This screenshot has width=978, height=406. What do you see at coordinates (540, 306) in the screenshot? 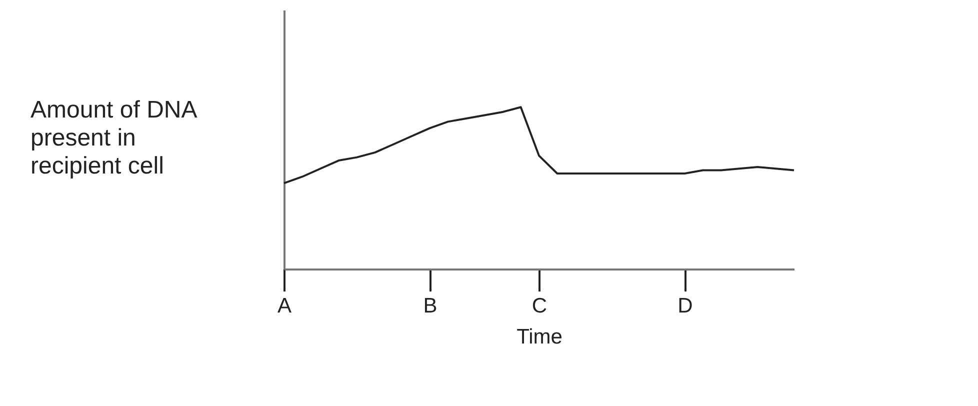
I see `x-tick-label: C` at bounding box center [540, 306].